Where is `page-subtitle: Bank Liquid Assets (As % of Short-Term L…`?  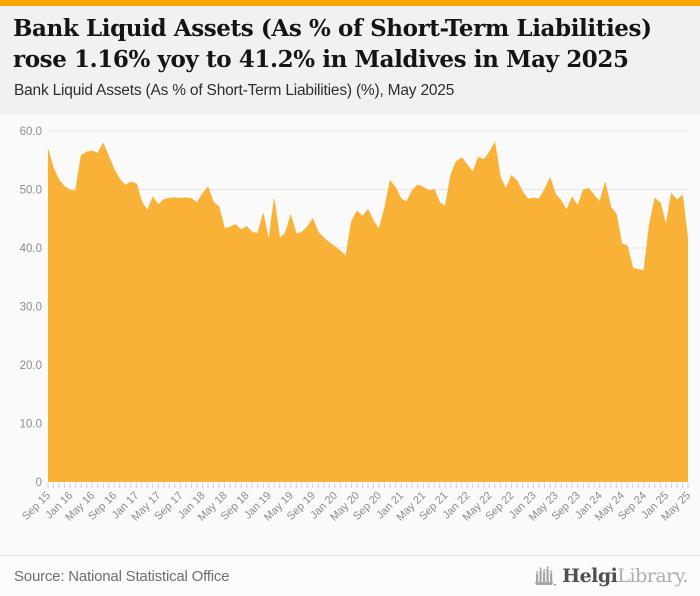
page-subtitle: Bank Liquid Assets (As % of Short-Term L… is located at coordinates (234, 90).